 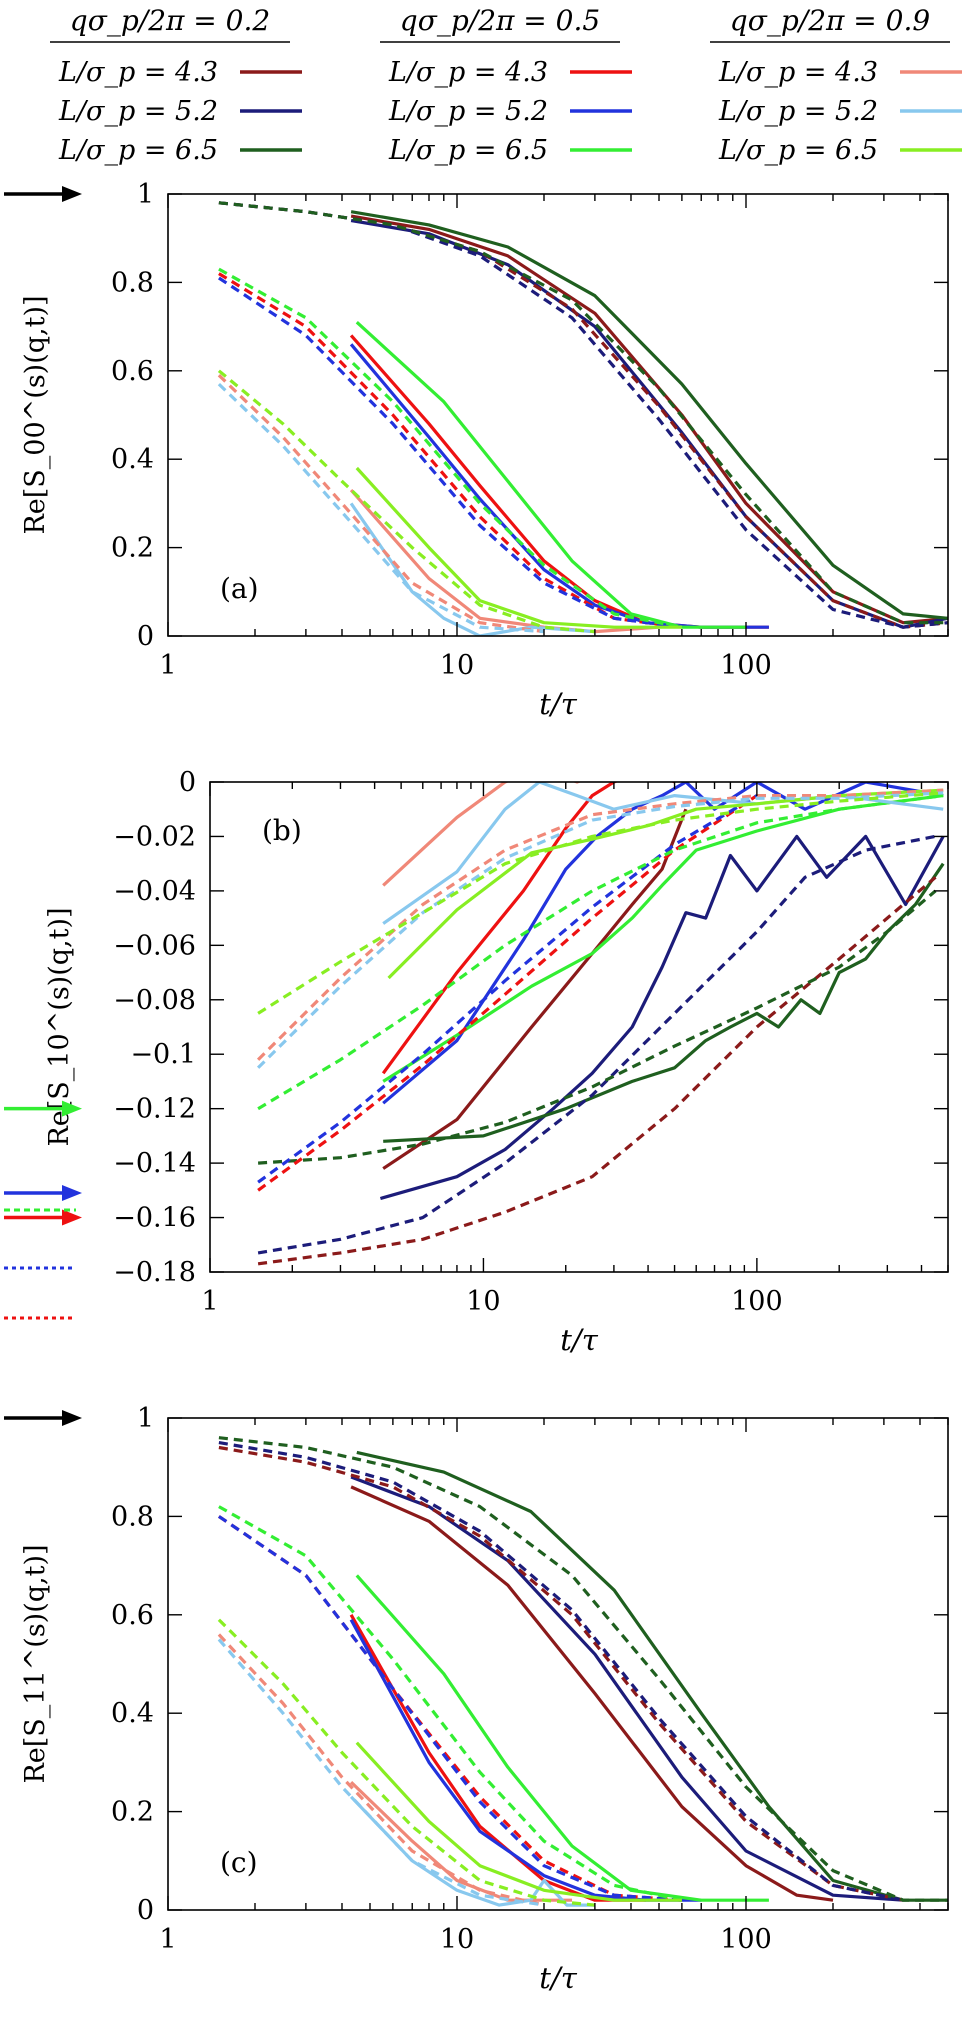 I want to click on y-tick-label: −0.16, so click(x=154, y=1218).